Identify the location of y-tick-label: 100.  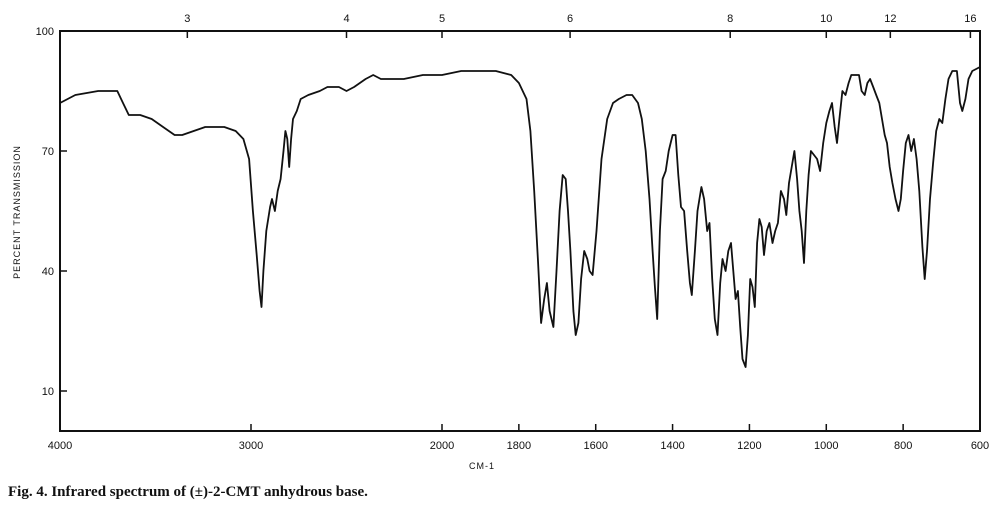
(45, 32).